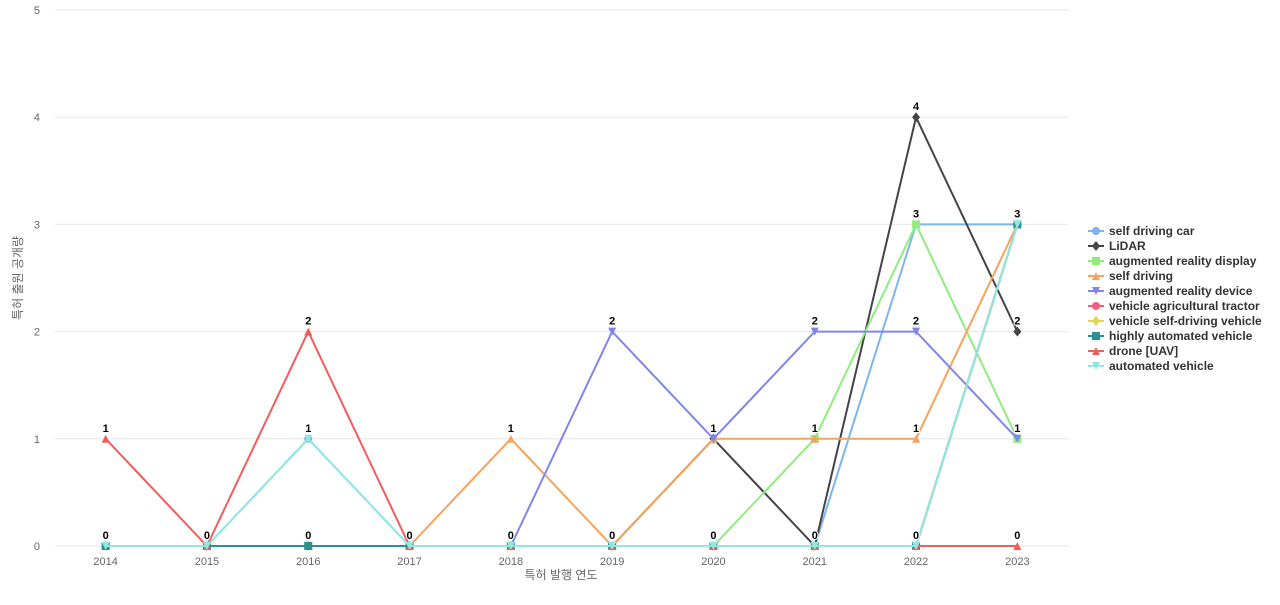  I want to click on y-tick-label: 2, so click(37, 333).